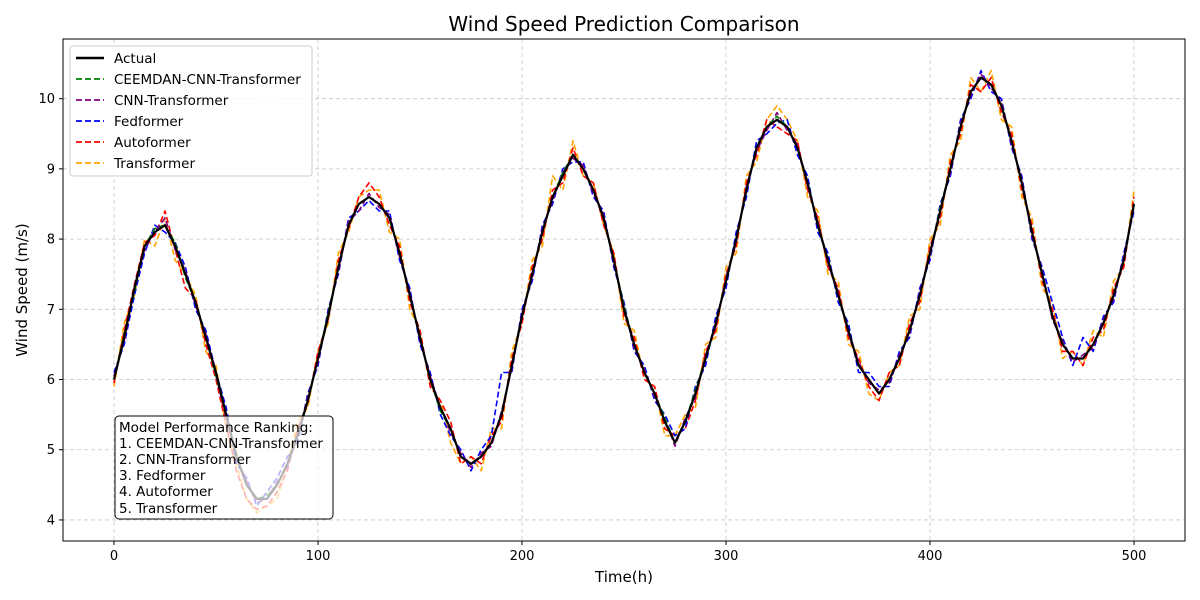 This screenshot has width=1200, height=600. Describe the element at coordinates (522, 556) in the screenshot. I see `x-tick-label: 200` at that location.